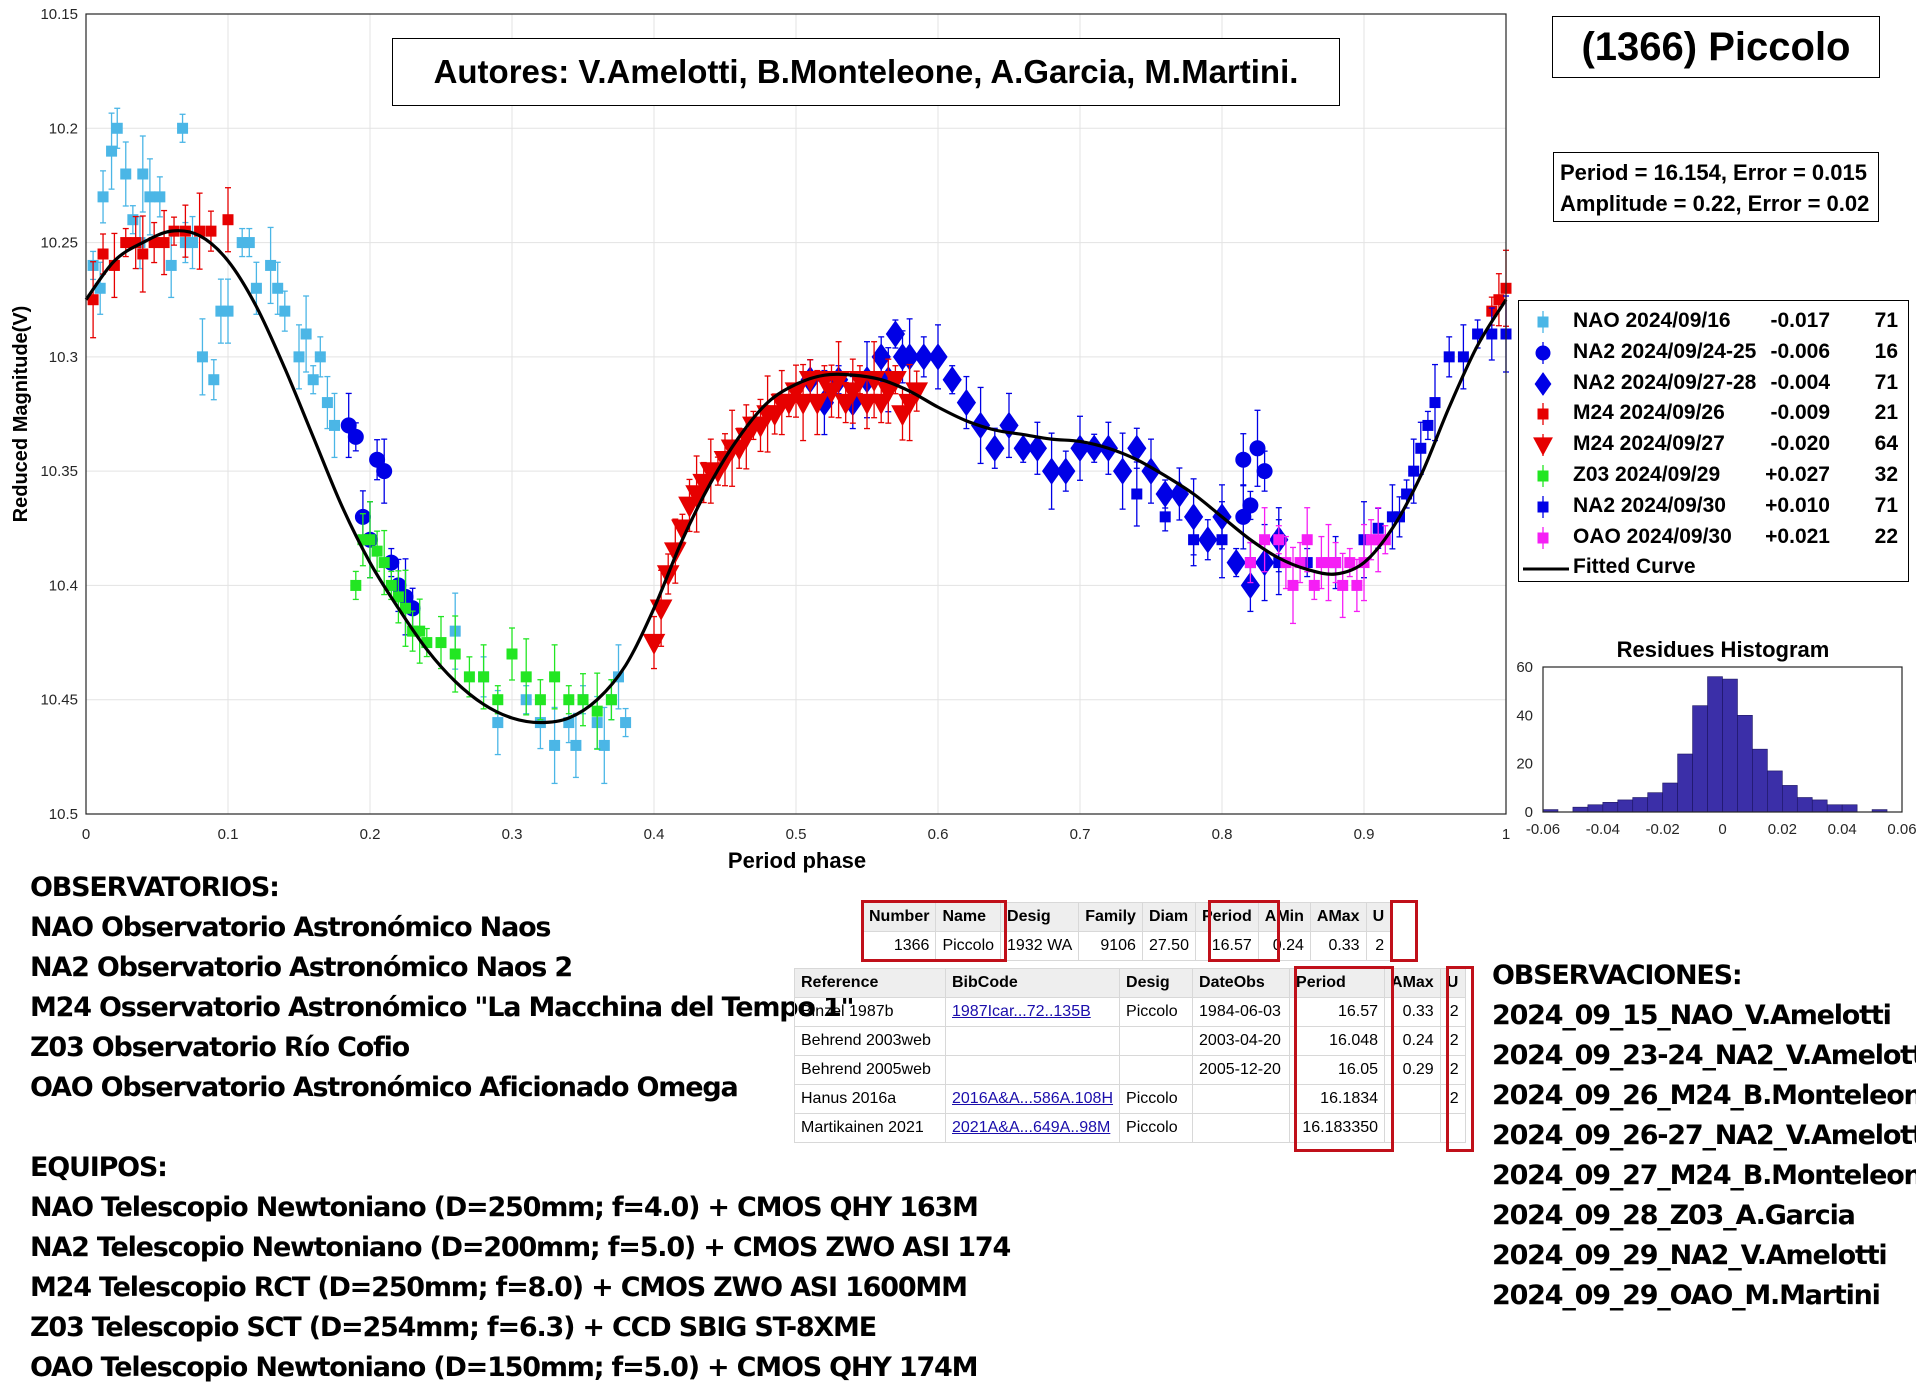  What do you see at coordinates (1886, 413) in the screenshot?
I see `legend-count: 21` at bounding box center [1886, 413].